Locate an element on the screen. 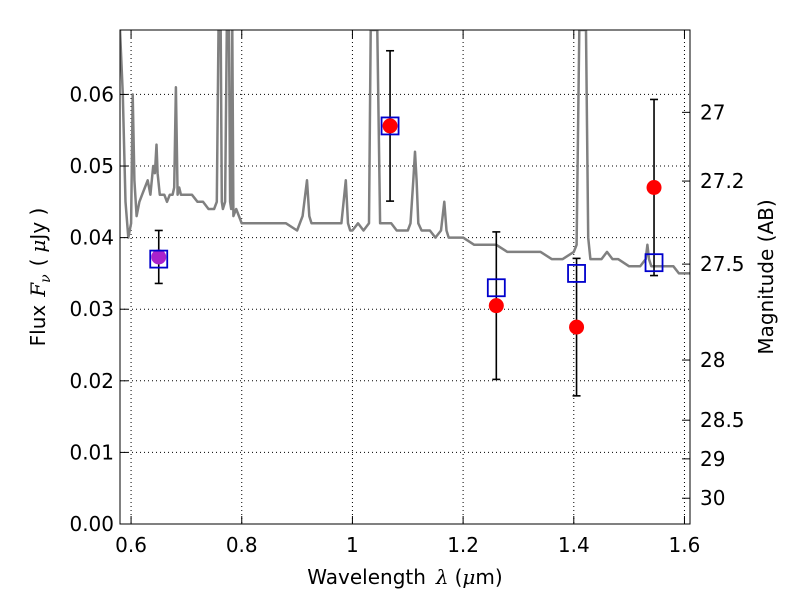  y-tick-label: 0.05 is located at coordinates (91, 166).